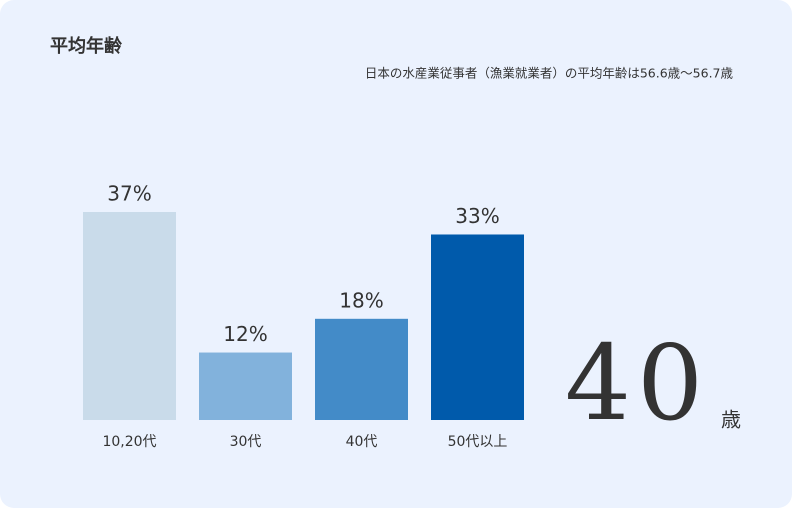 The width and height of the screenshot is (792, 508). I want to click on value-label: 12%, so click(245, 334).